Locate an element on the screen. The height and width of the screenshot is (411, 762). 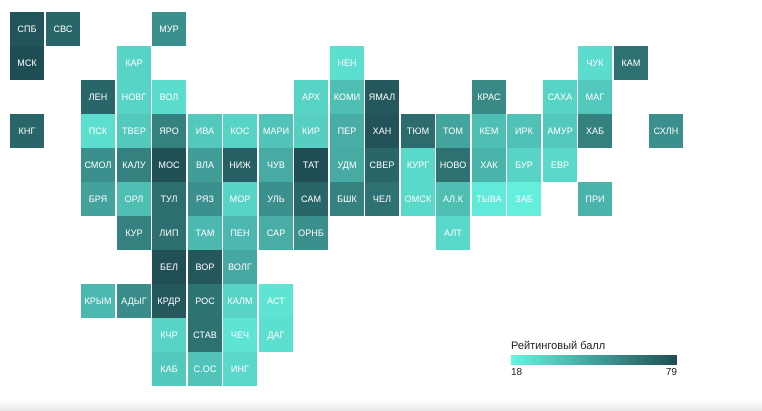
region-tile: МАРИ is located at coordinates (276, 131).